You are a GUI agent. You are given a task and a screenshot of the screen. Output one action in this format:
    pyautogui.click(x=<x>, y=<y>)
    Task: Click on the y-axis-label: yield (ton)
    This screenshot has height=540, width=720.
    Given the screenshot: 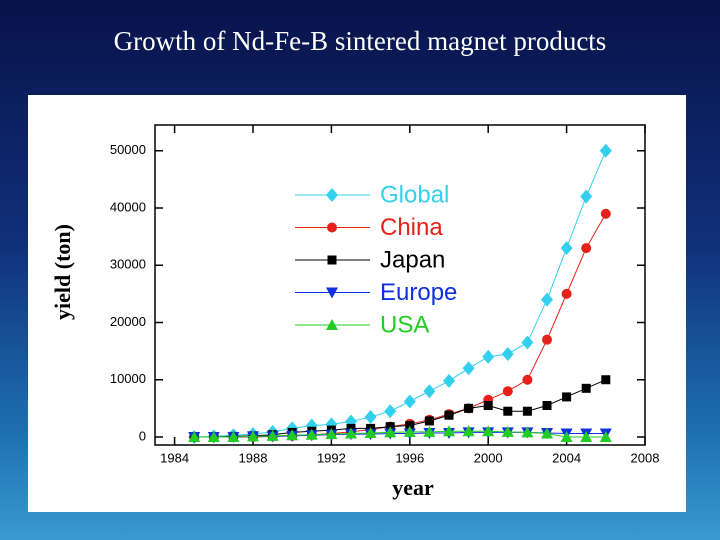 What is the action you would take?
    pyautogui.click(x=62, y=272)
    